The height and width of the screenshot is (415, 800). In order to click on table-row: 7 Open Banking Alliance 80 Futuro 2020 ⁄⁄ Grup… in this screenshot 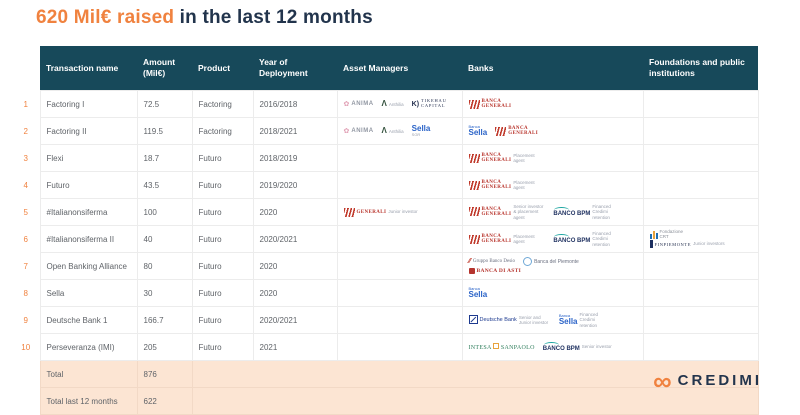, I will do `click(385, 266)`.